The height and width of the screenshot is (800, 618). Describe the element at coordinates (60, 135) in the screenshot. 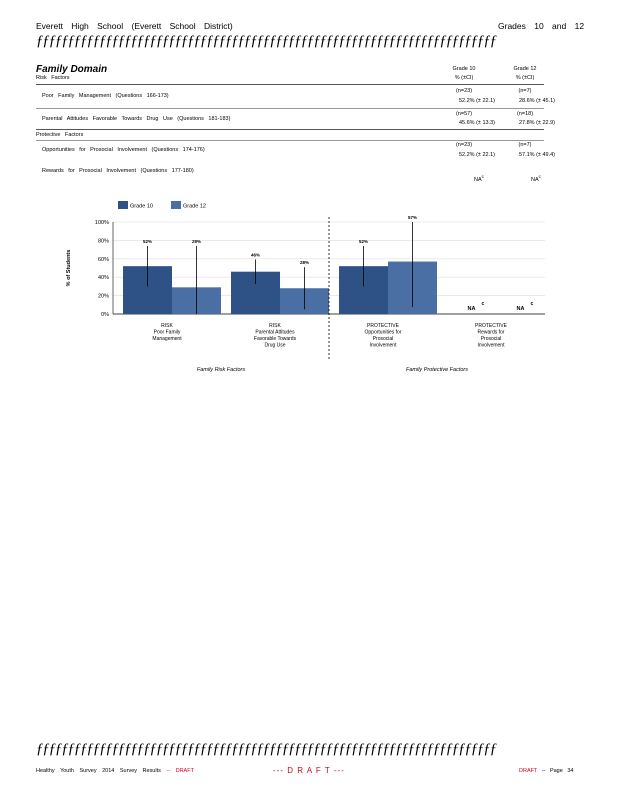

I see `protective-factors-heading: Protective Factors` at that location.